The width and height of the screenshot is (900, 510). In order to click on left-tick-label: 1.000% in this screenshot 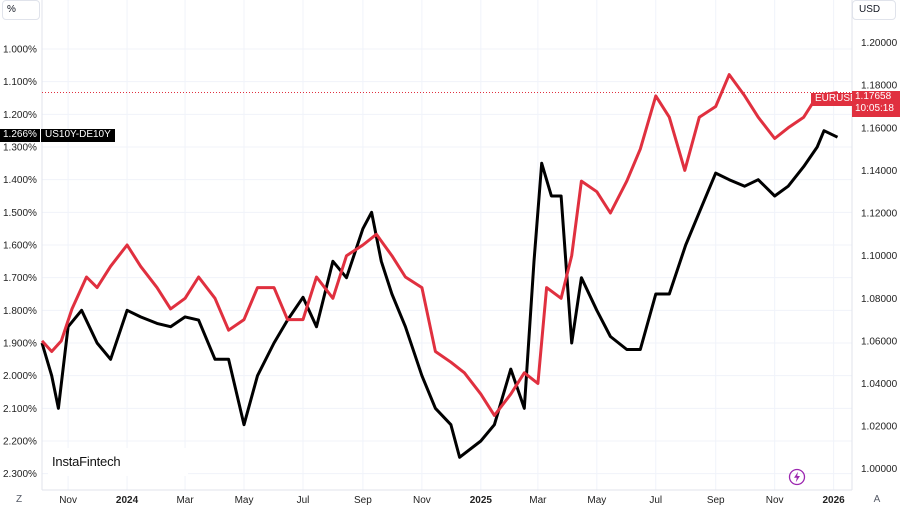, I will do `click(20, 50)`.